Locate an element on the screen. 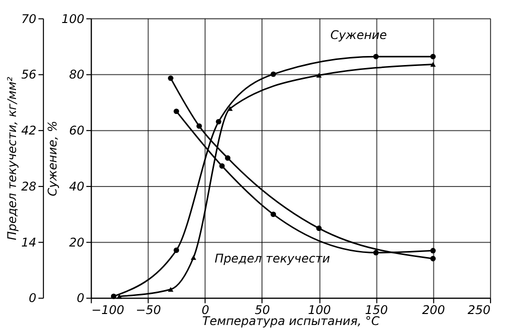 The height and width of the screenshot is (336, 511). y2-tick-label: 20 is located at coordinates (77, 242).